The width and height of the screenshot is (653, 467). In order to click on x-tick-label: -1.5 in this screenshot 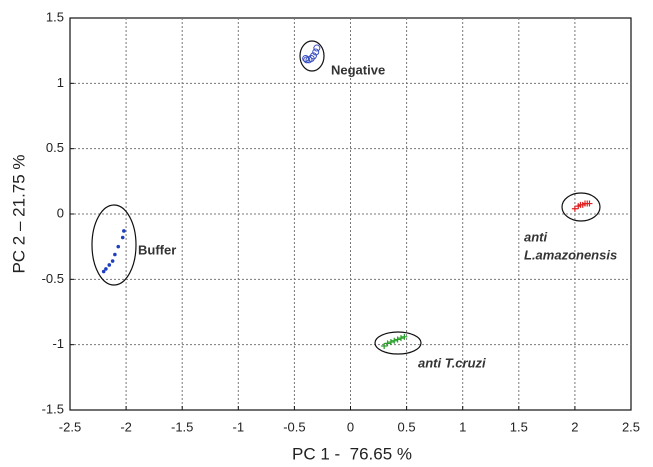, I will do `click(182, 426)`.